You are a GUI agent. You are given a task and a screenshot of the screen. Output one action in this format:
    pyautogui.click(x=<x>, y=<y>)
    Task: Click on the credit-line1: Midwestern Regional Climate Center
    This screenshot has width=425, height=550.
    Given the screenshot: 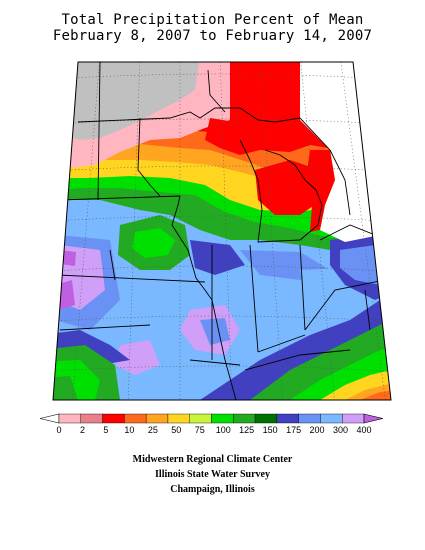 What is the action you would take?
    pyautogui.click(x=212, y=459)
    